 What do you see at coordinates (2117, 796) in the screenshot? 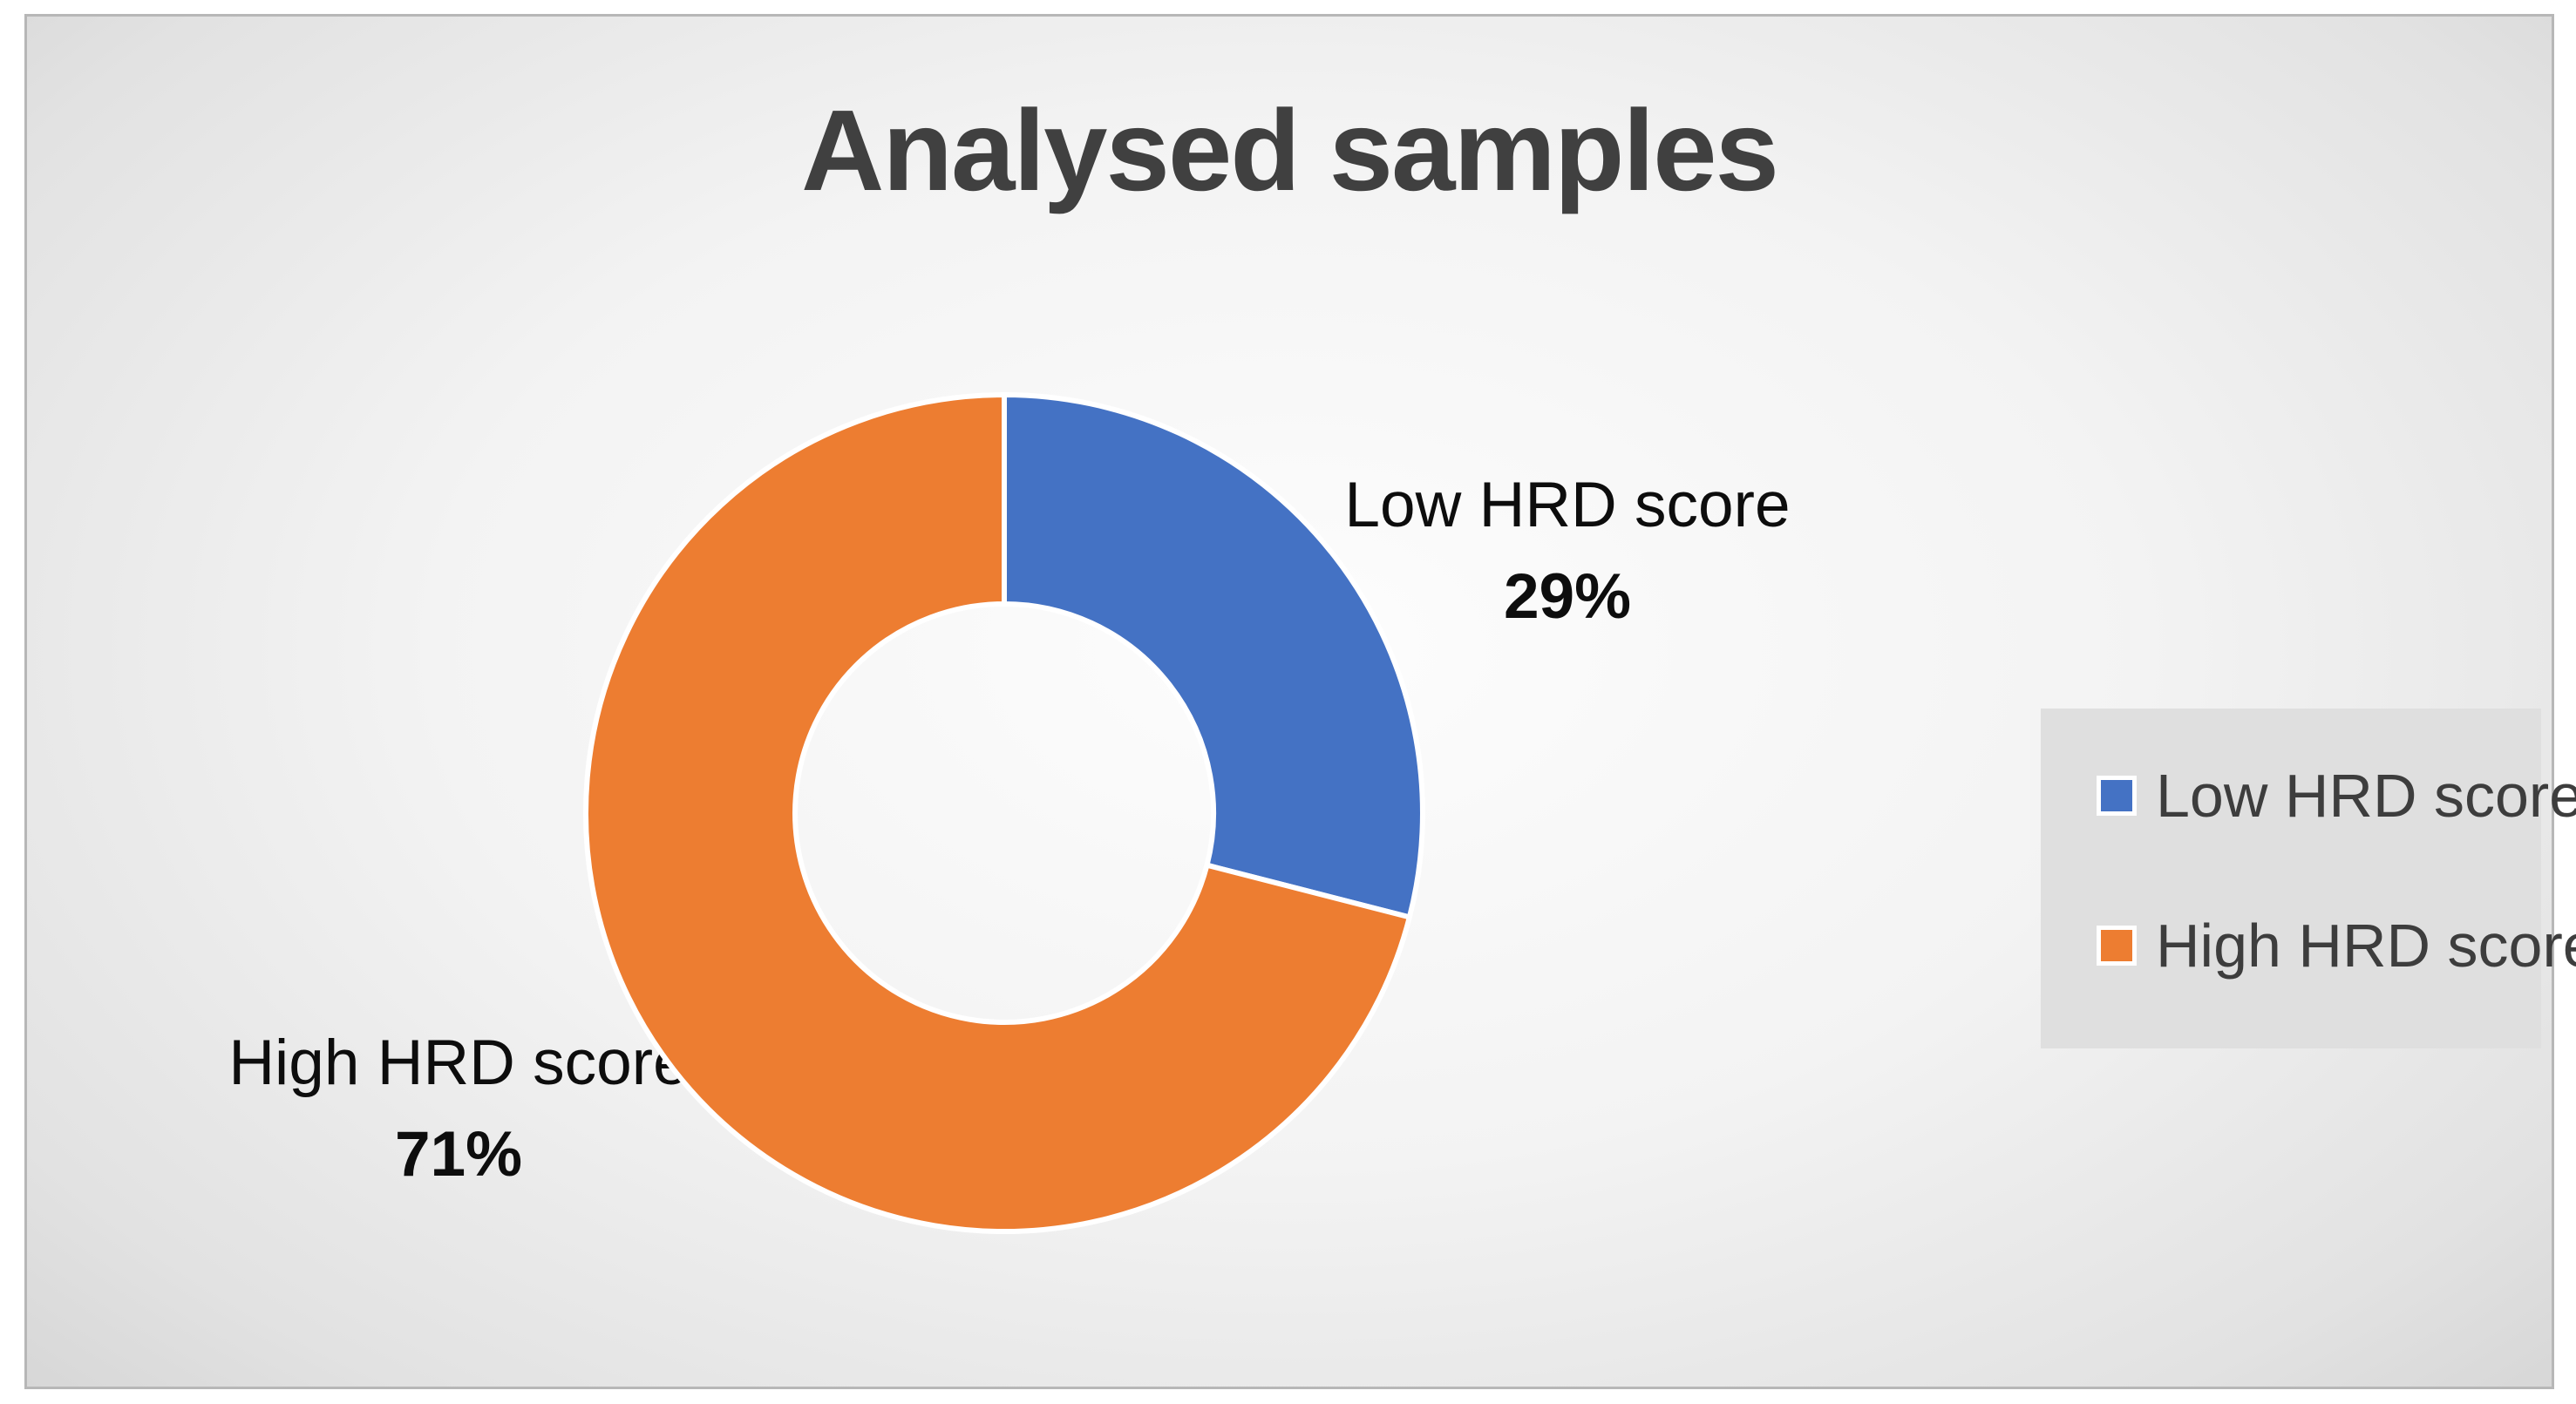
I see `legend-swatch-low-hrd-icon` at bounding box center [2117, 796].